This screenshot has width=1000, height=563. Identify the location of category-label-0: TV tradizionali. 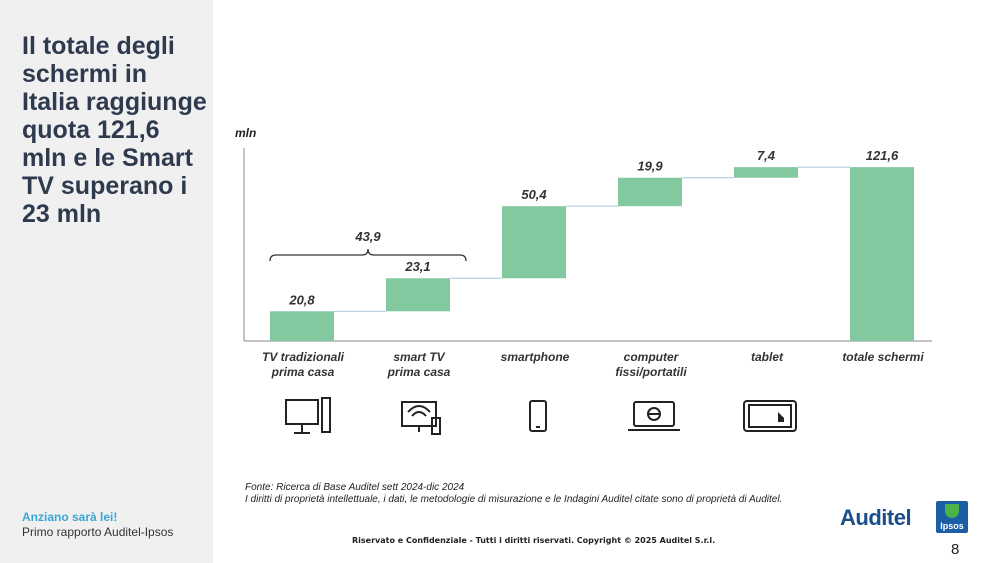
(303, 357).